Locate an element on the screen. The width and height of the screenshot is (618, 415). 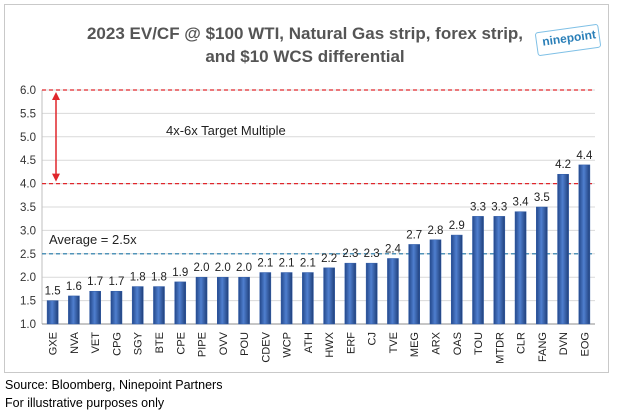
y-tick-label: 5.5 is located at coordinates (28, 114).